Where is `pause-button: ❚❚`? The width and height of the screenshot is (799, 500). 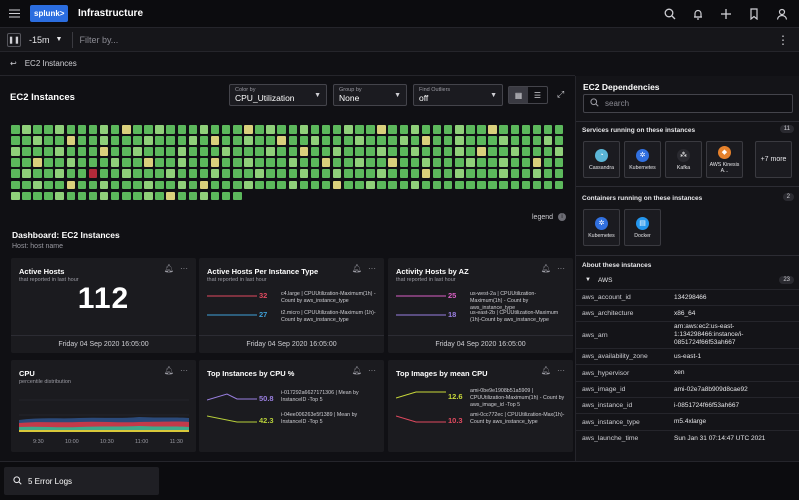 pause-button: ❚❚ is located at coordinates (14, 39).